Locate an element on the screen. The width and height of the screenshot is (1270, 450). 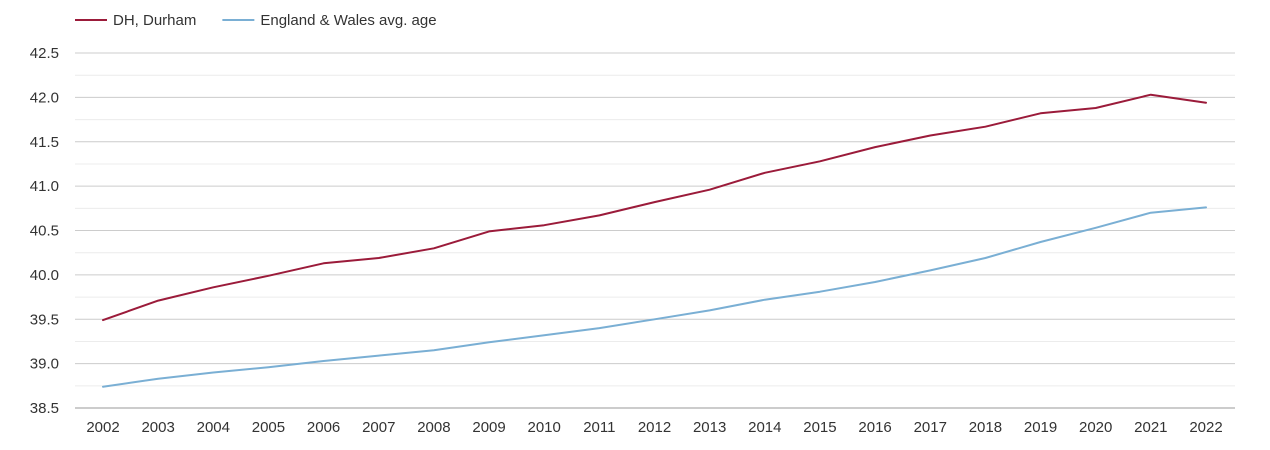
x-tick-label: 2011 is located at coordinates (599, 427).